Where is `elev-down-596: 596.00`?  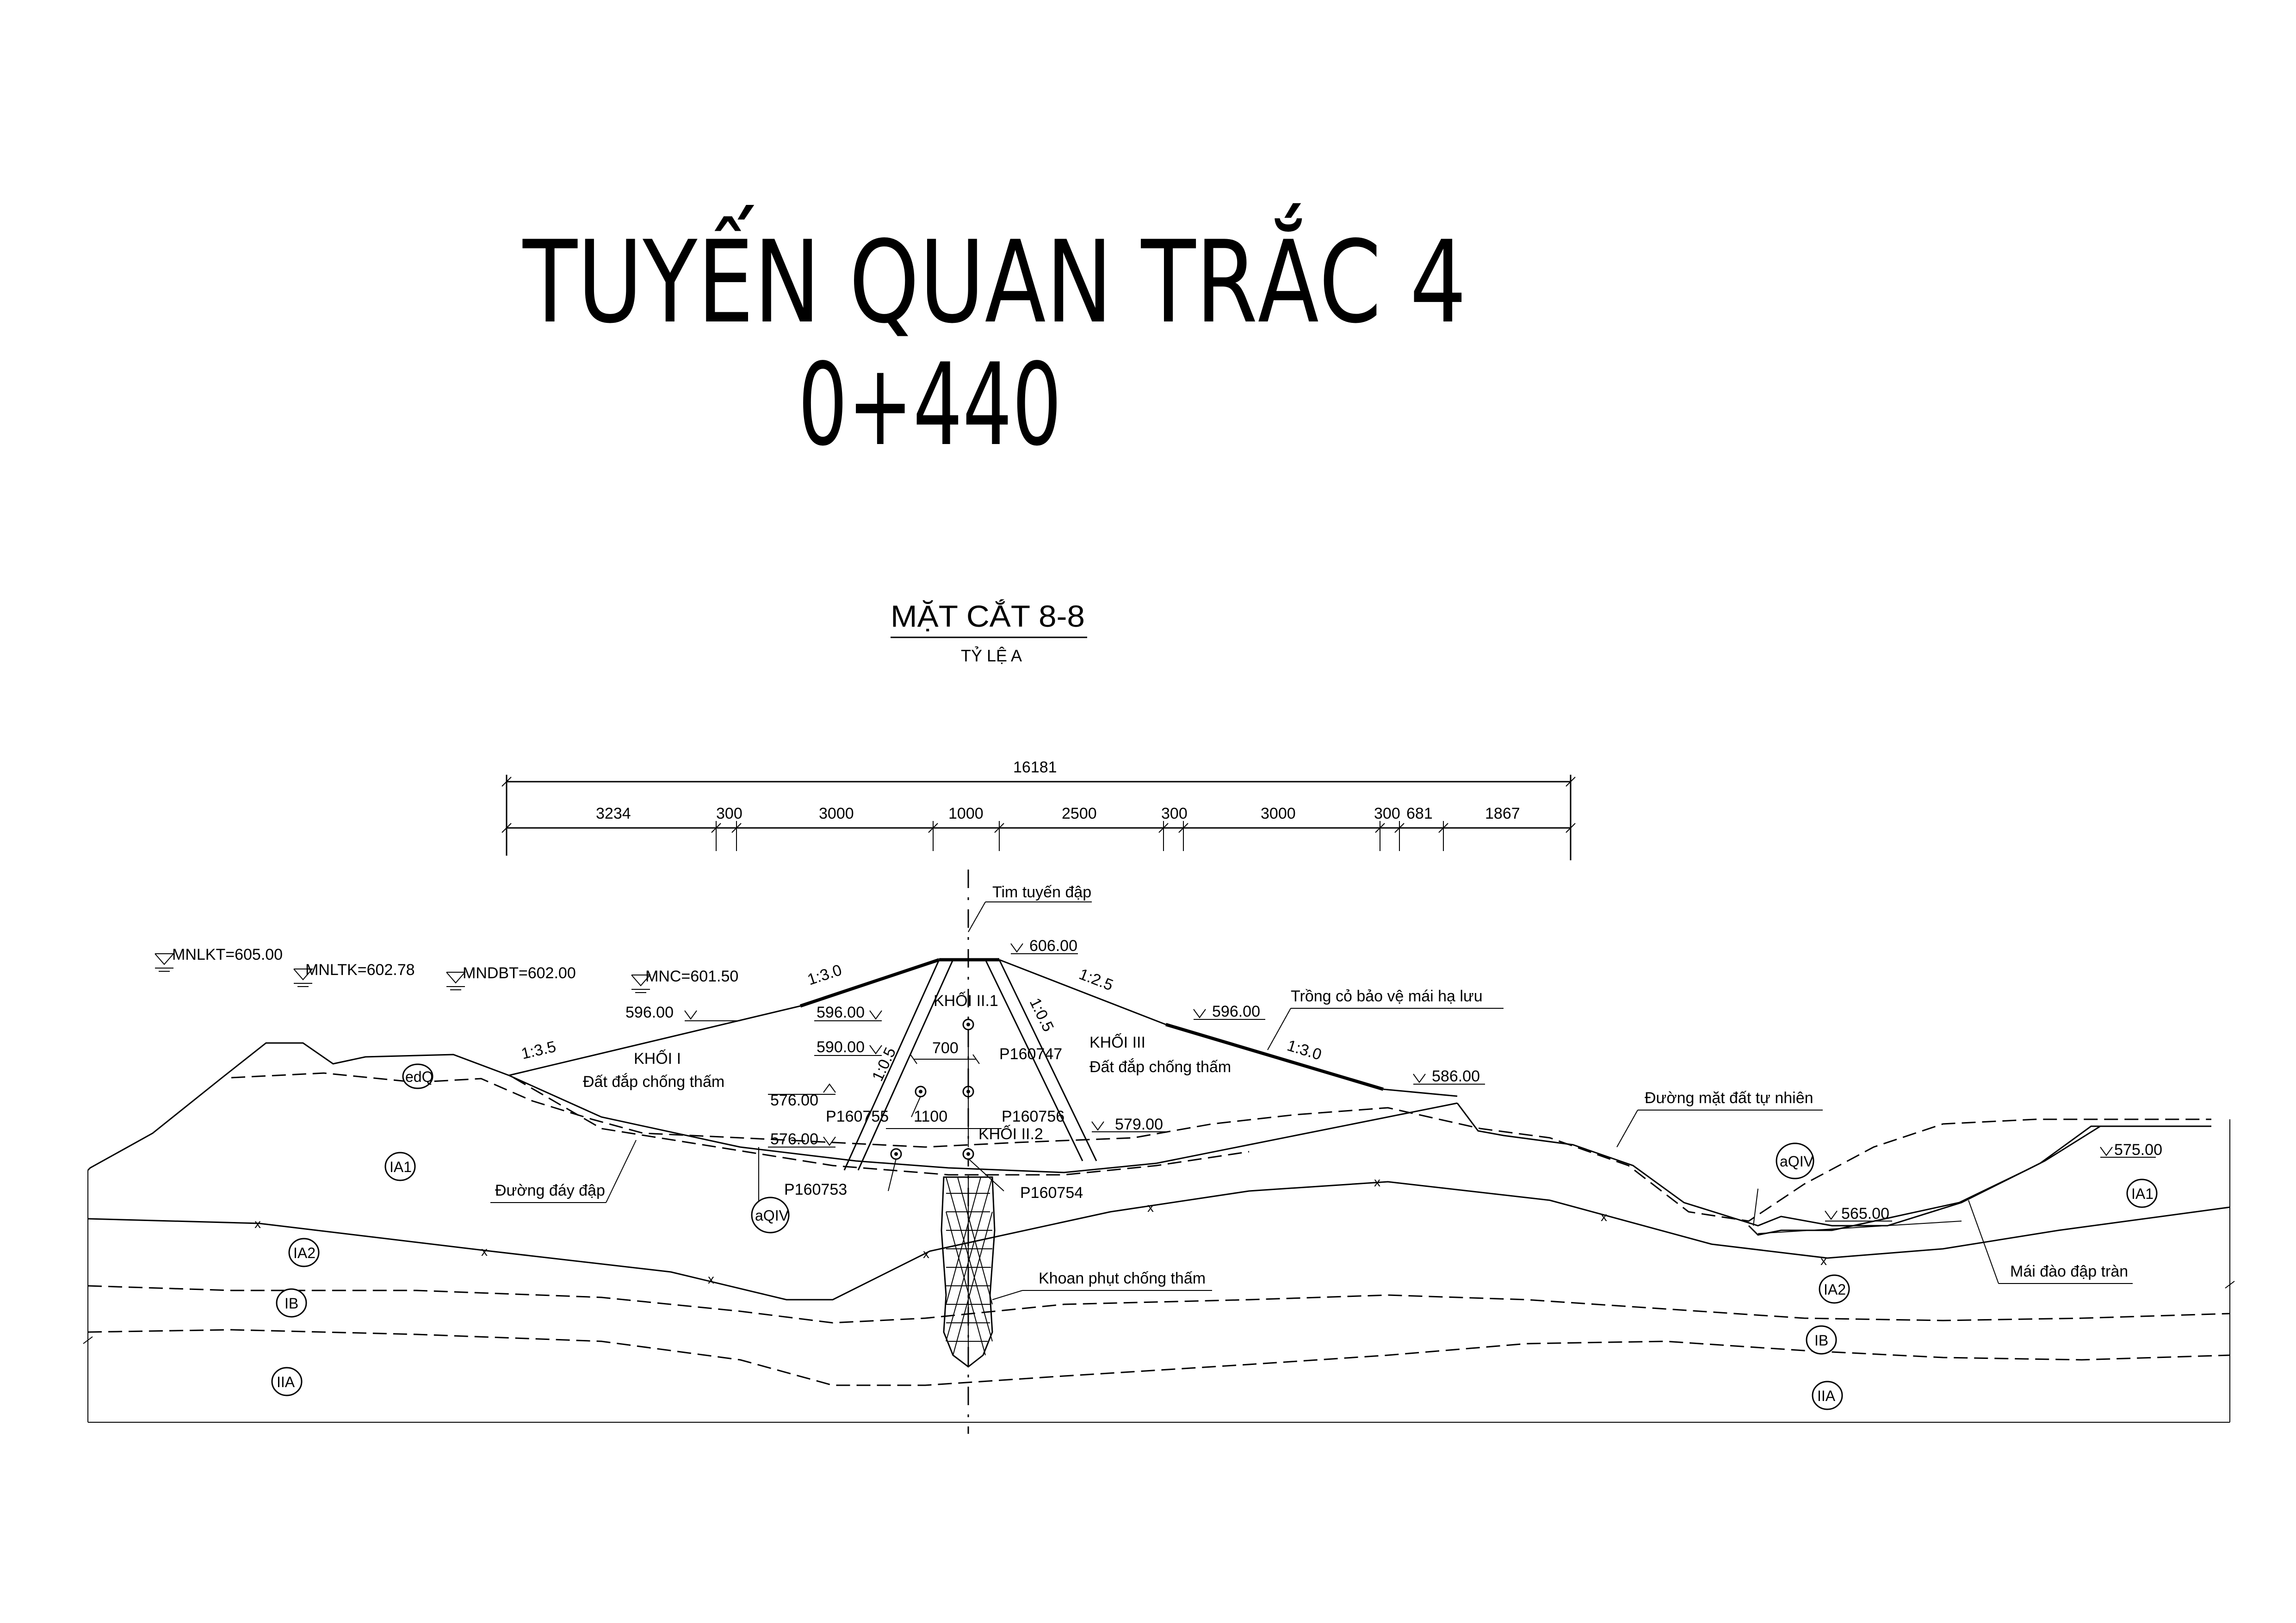 elev-down-596: 596.00 is located at coordinates (1236, 1011).